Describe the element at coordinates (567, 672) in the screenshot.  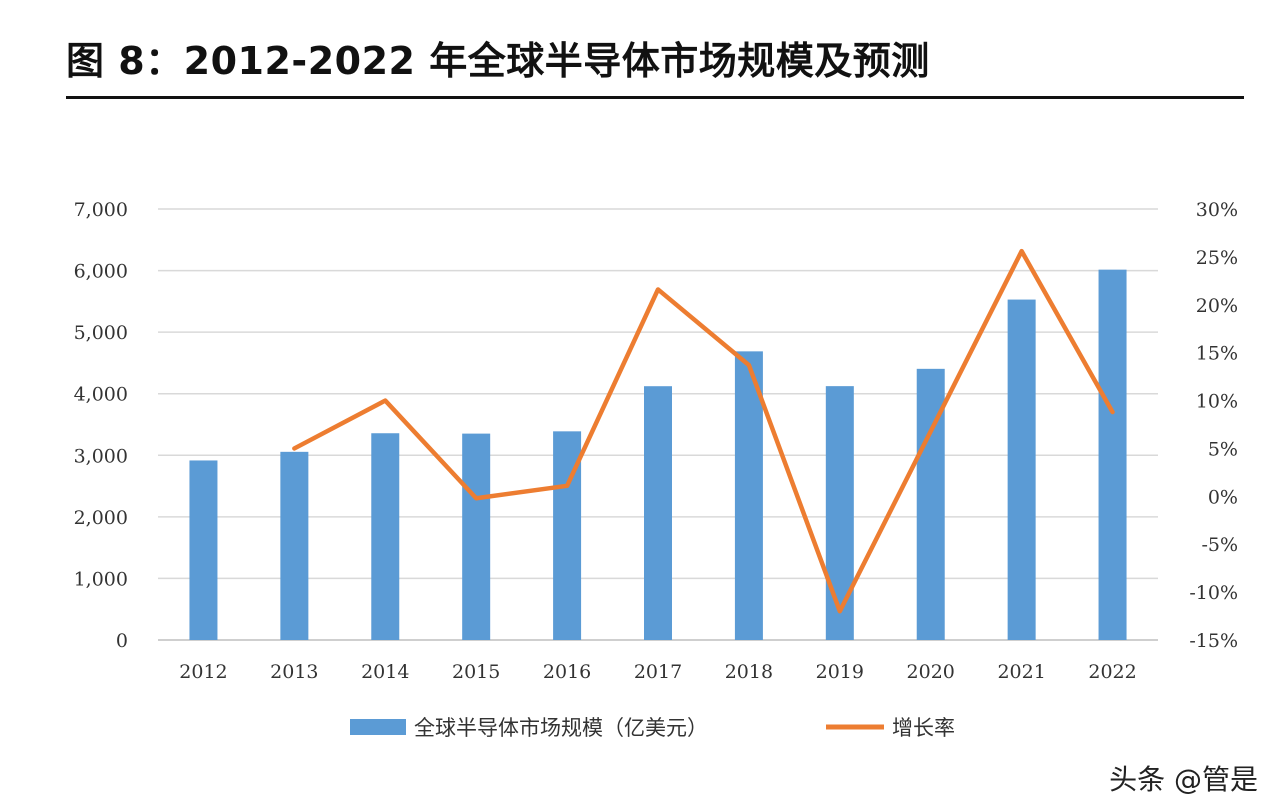
I see `x-axis-tick-label: 2016` at that location.